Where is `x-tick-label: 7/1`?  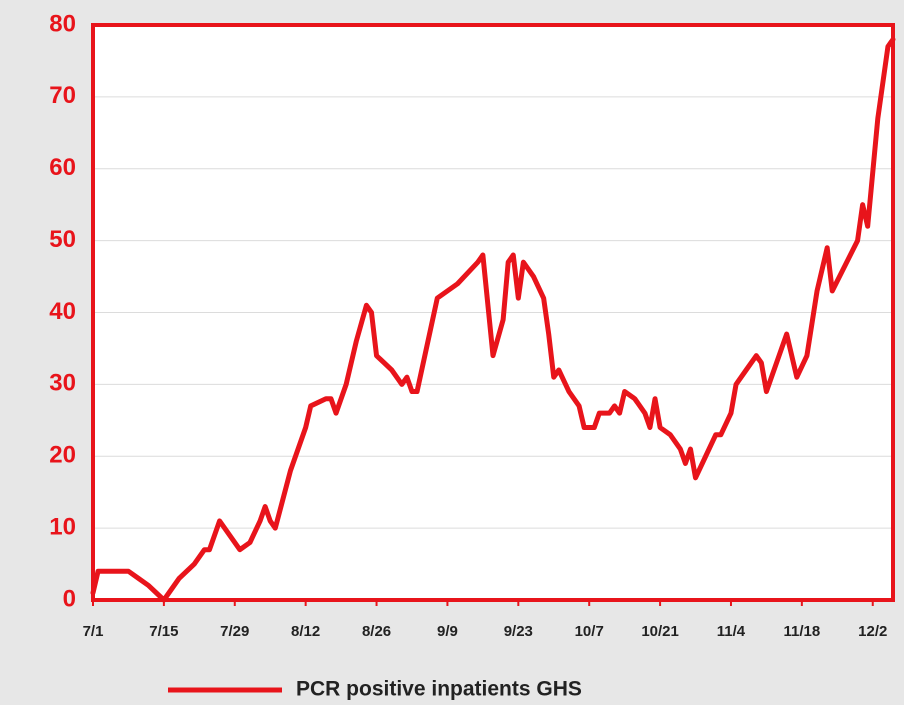 x-tick-label: 7/1 is located at coordinates (93, 631).